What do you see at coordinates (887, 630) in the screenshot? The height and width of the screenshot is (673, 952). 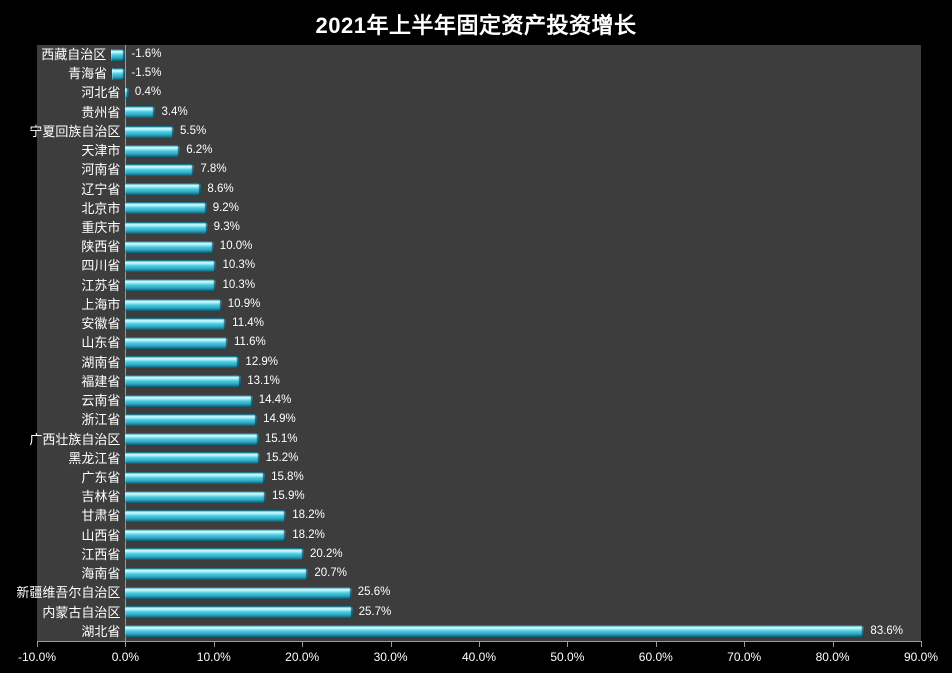 I see `value-label: 83.6%` at bounding box center [887, 630].